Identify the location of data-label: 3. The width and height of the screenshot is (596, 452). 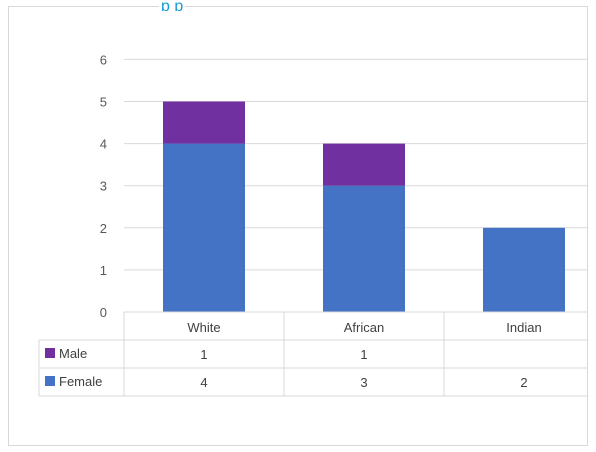
(363, 382).